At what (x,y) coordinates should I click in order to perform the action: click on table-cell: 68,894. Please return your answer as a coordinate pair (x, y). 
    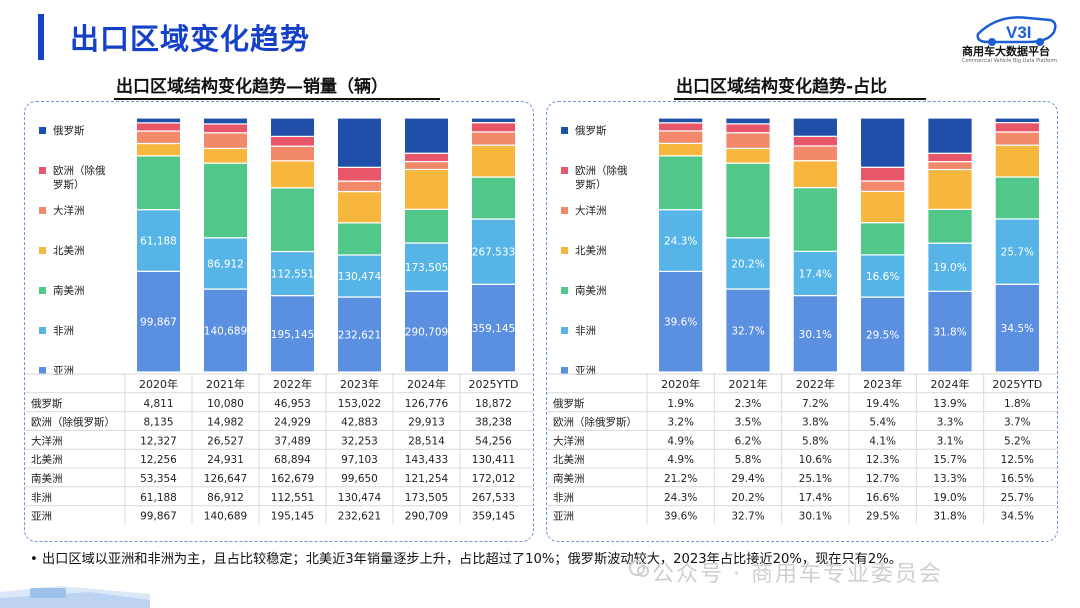
    Looking at the image, I should click on (292, 460).